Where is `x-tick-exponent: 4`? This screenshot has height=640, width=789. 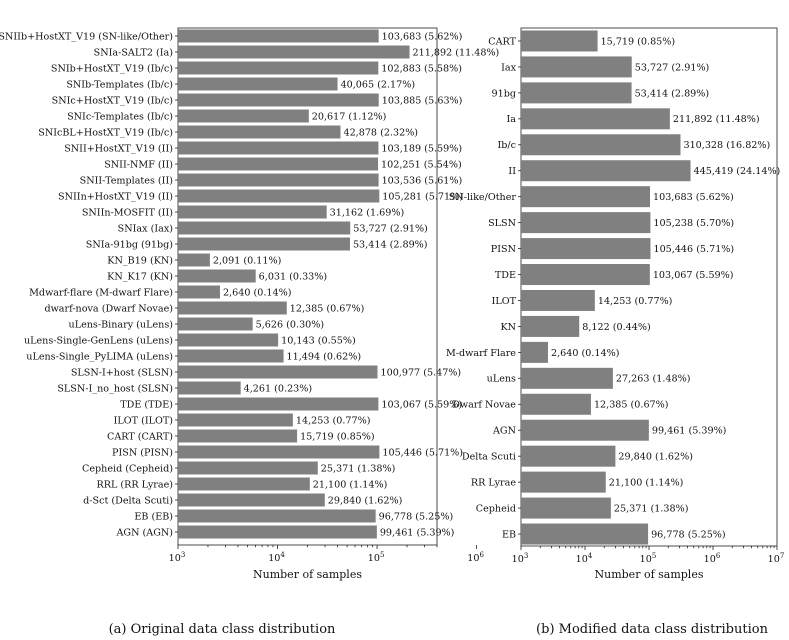
x-tick-exponent: 4 is located at coordinates (590, 556).